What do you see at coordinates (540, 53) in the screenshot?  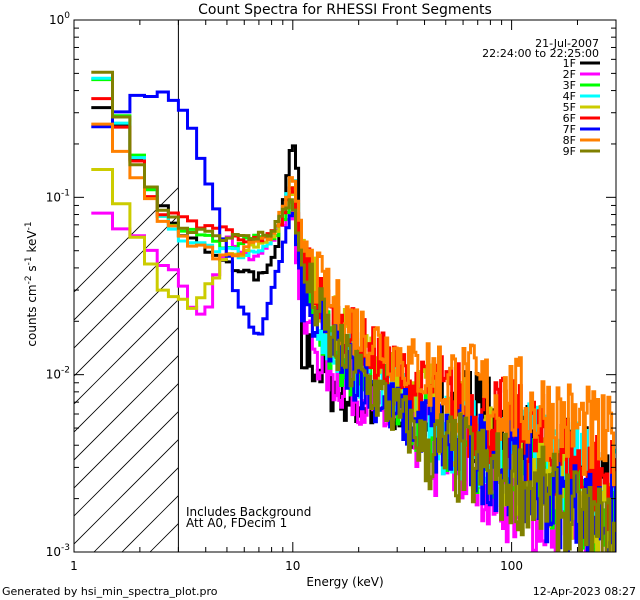 I see `chart-time-range: 22:24:00 to 22:25:00` at bounding box center [540, 53].